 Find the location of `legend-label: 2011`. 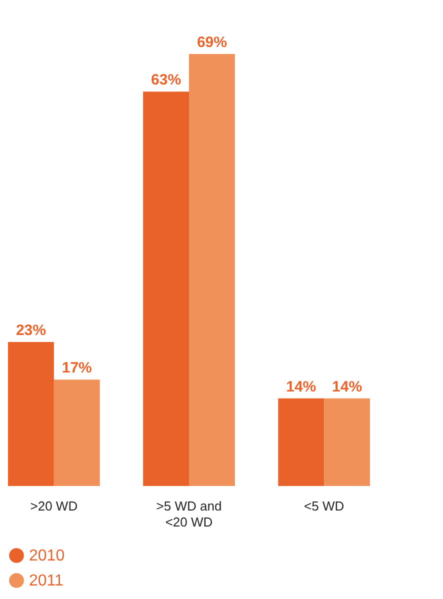

legend-label: 2011 is located at coordinates (46, 581).